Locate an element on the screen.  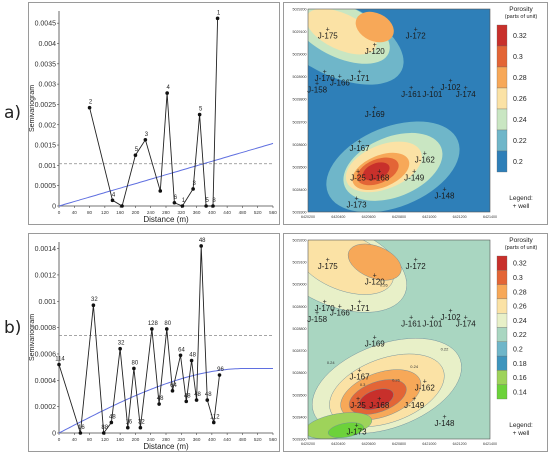
experimental-line is located at coordinates (139, 340).